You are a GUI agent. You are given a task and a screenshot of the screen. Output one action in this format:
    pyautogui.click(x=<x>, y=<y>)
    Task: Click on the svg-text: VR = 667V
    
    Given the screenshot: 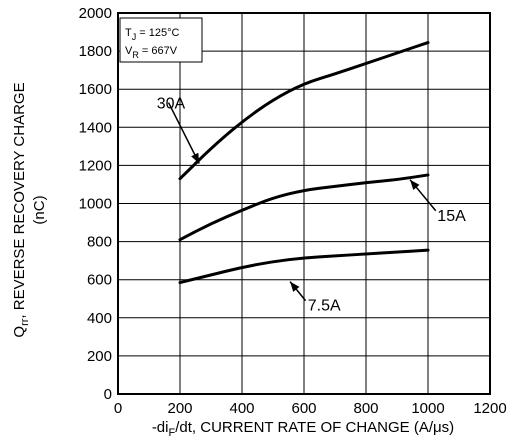 What is the action you would take?
    pyautogui.click(x=151, y=52)
    